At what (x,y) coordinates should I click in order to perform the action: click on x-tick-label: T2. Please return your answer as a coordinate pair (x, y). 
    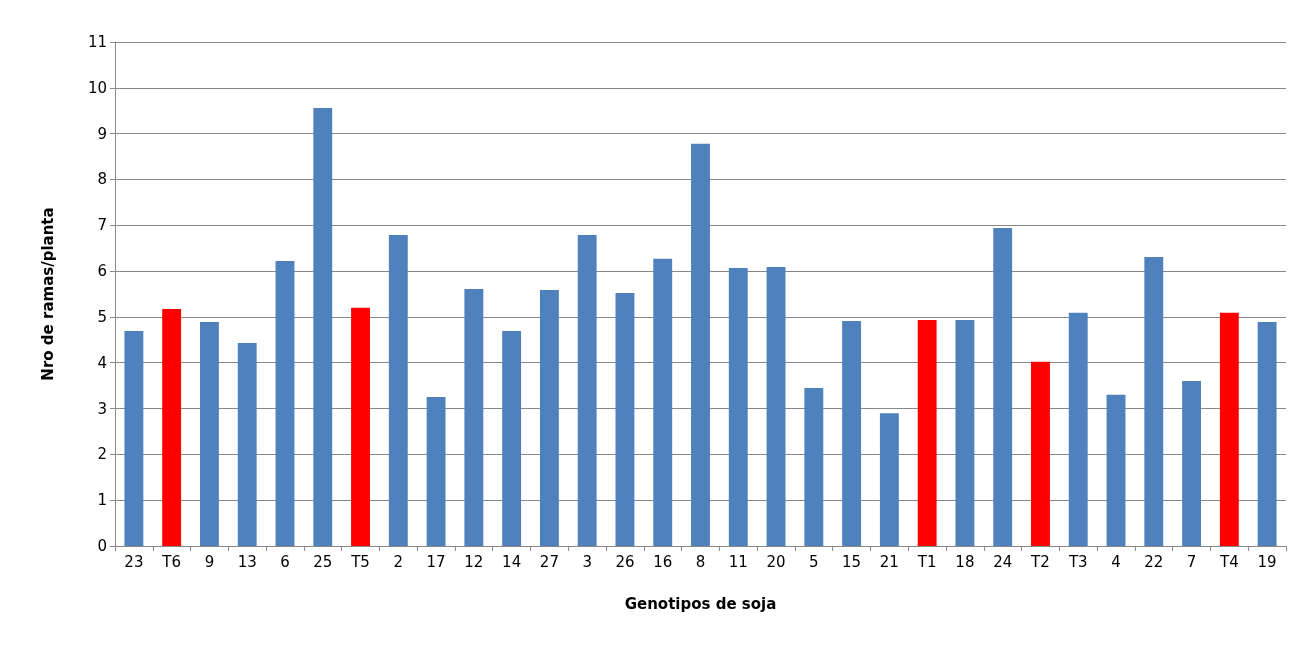
    Looking at the image, I should click on (1040, 561).